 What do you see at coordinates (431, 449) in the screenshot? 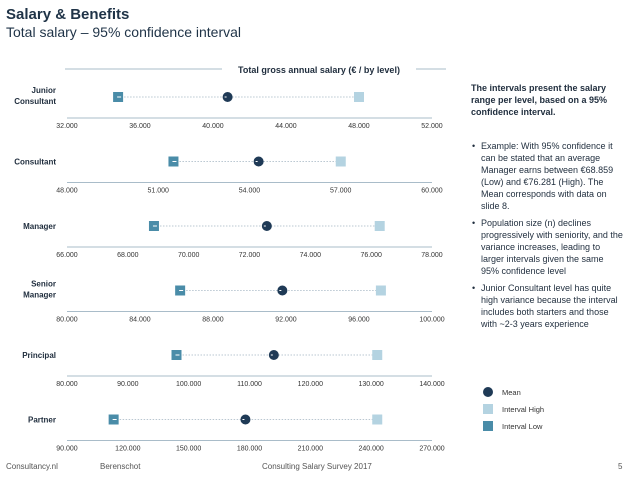
I see `tick-label: 270.000` at bounding box center [431, 449].